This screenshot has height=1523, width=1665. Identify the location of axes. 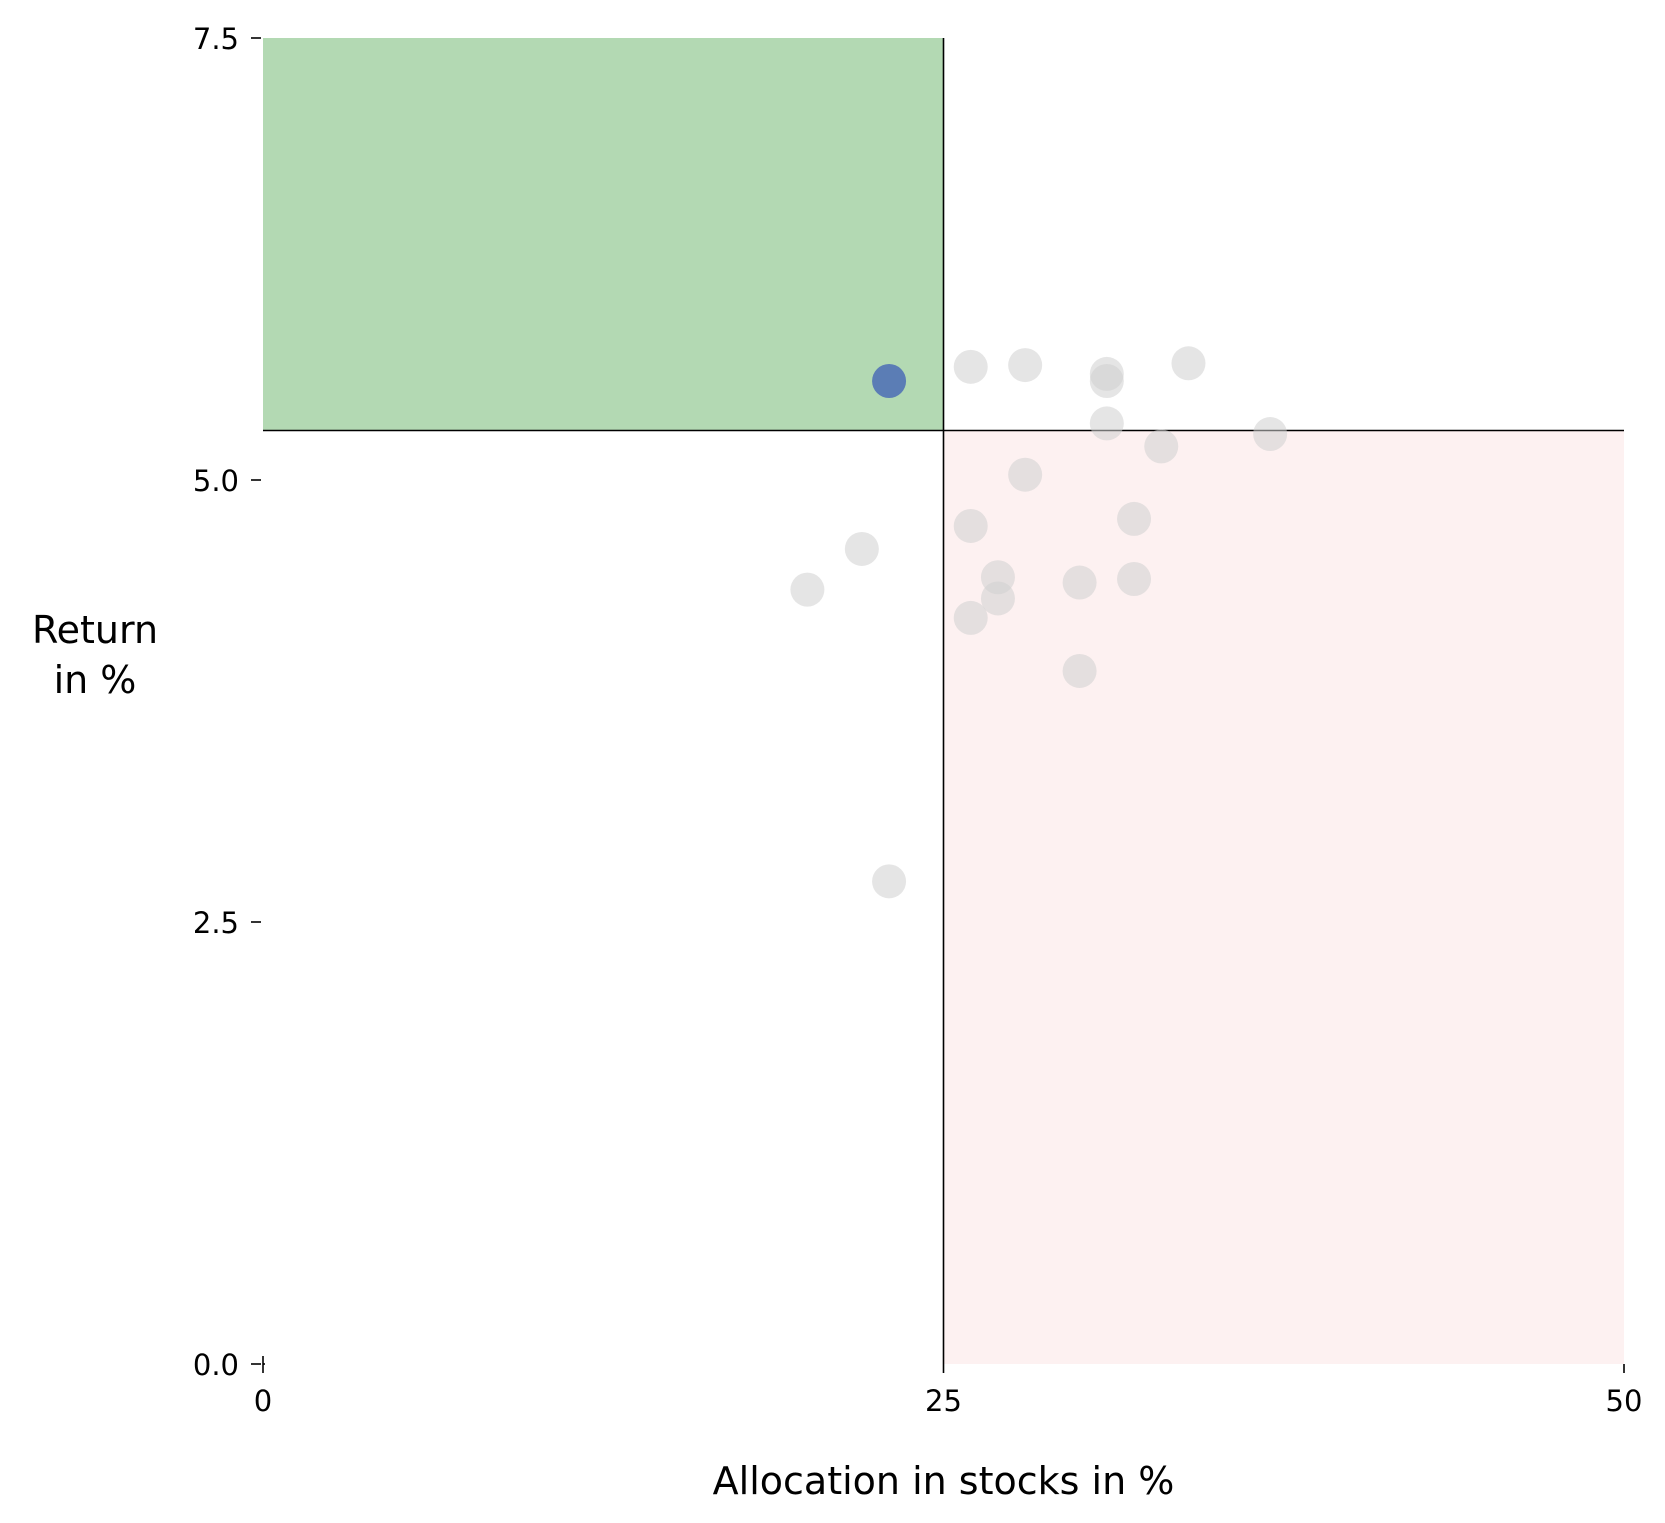
(263, 1360).